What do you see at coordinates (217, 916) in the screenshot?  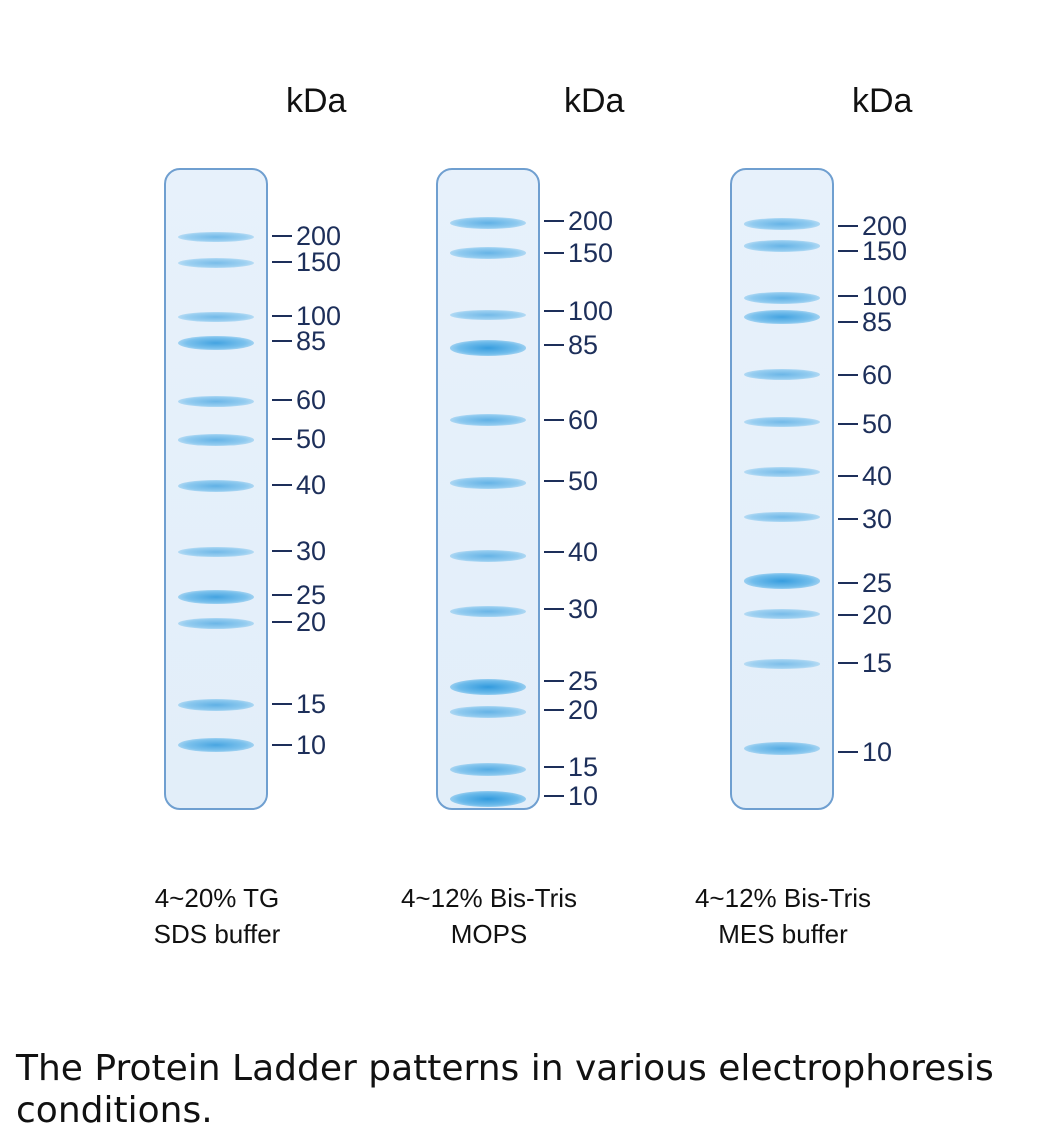 I see `condition-label-lane-1: 4~20% TG SDS buffer` at bounding box center [217, 916].